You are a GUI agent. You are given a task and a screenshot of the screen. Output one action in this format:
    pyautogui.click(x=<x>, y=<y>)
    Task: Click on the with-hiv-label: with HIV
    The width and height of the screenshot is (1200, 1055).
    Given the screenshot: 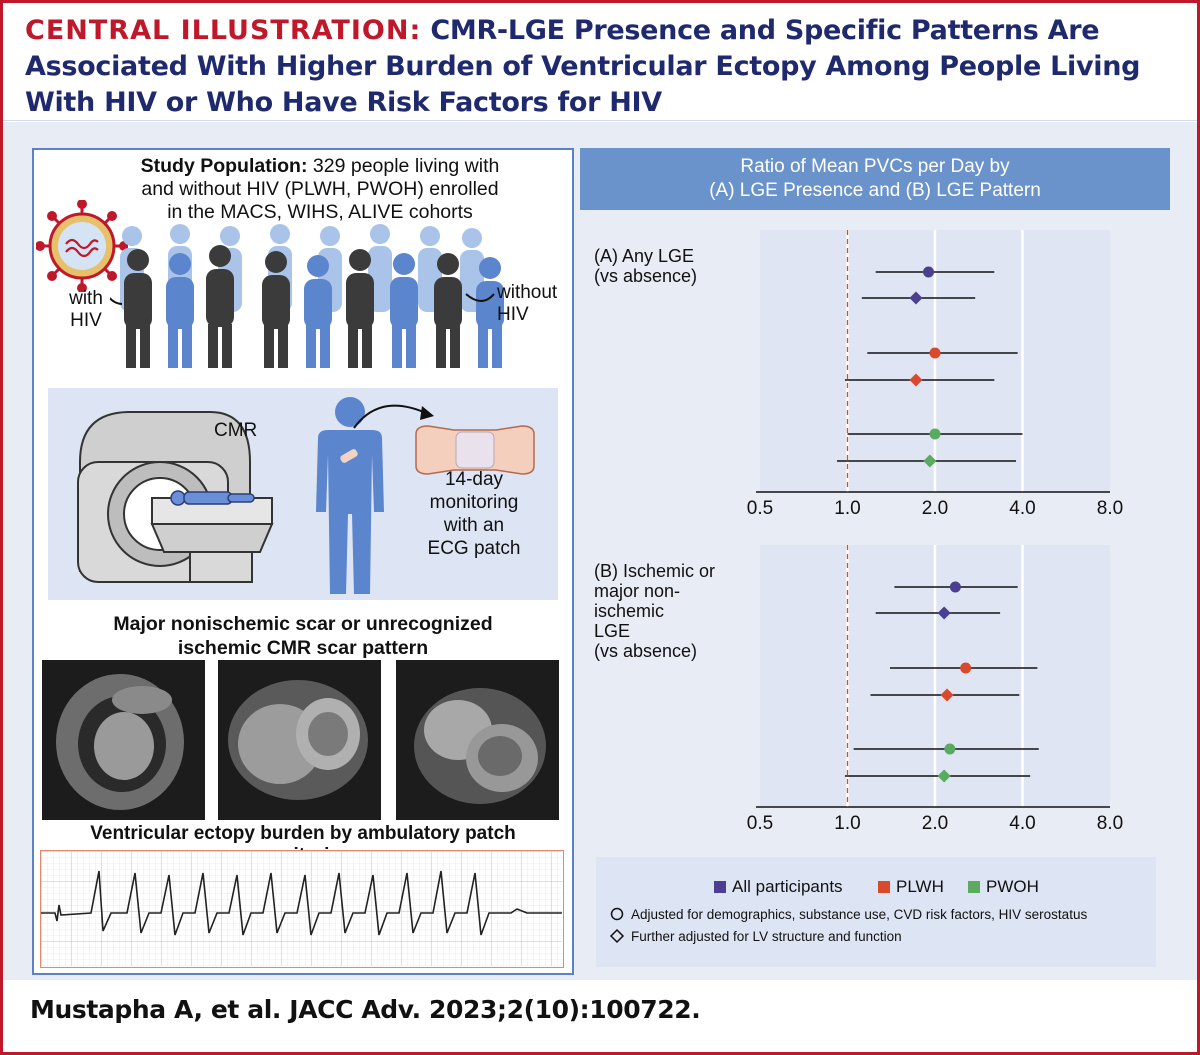 What is the action you would take?
    pyautogui.click(x=86, y=310)
    